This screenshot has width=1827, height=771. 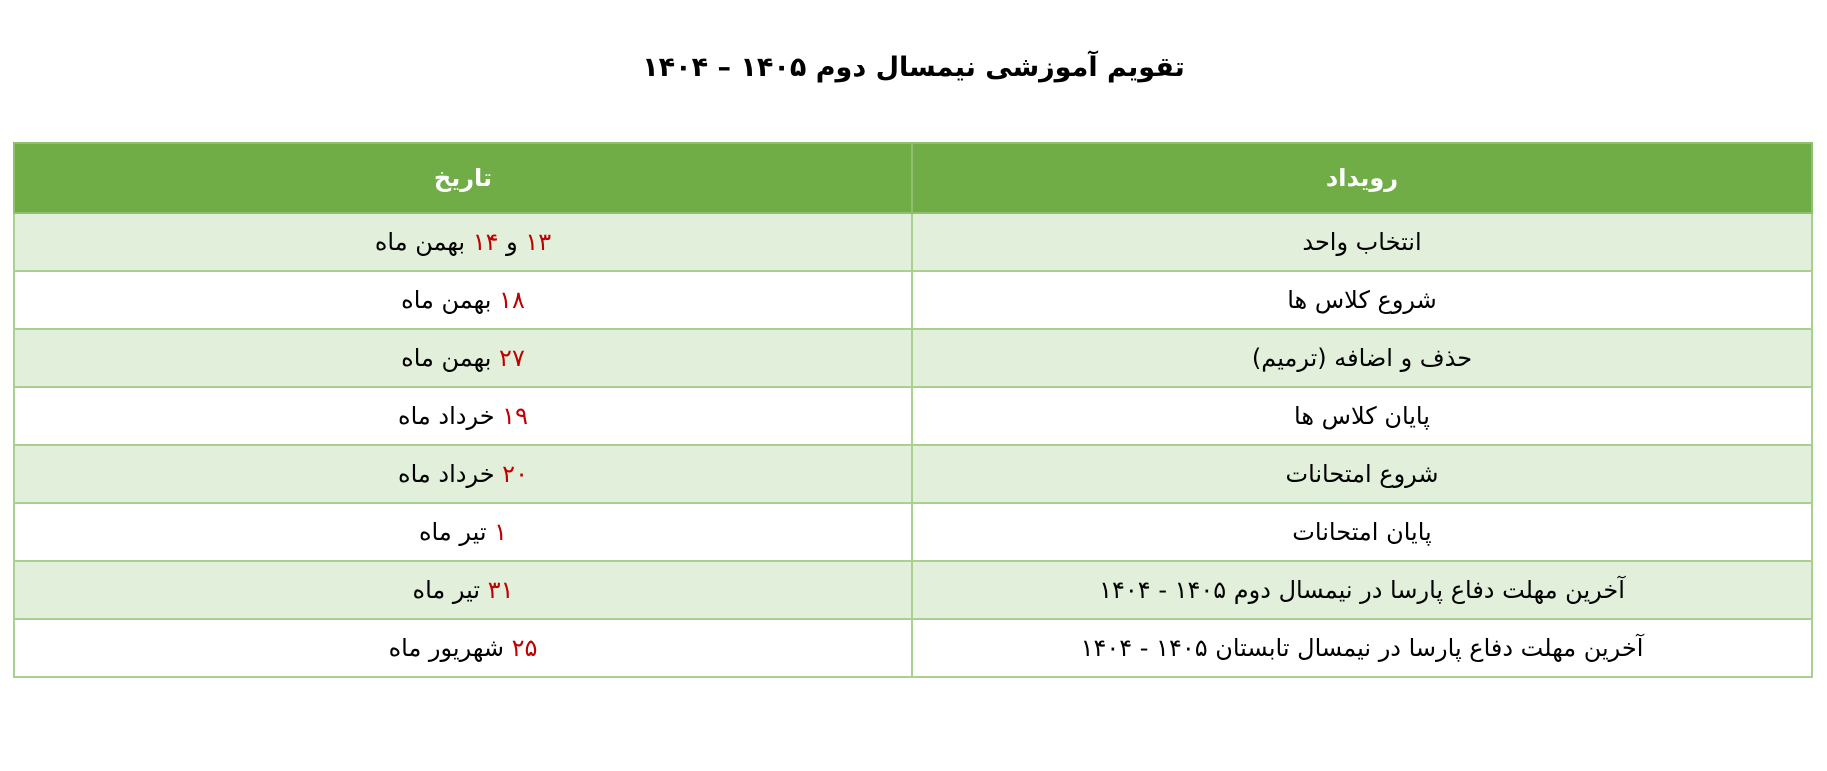 I want to click on date-cell: ۱ تیر ماه, so click(x=463, y=532).